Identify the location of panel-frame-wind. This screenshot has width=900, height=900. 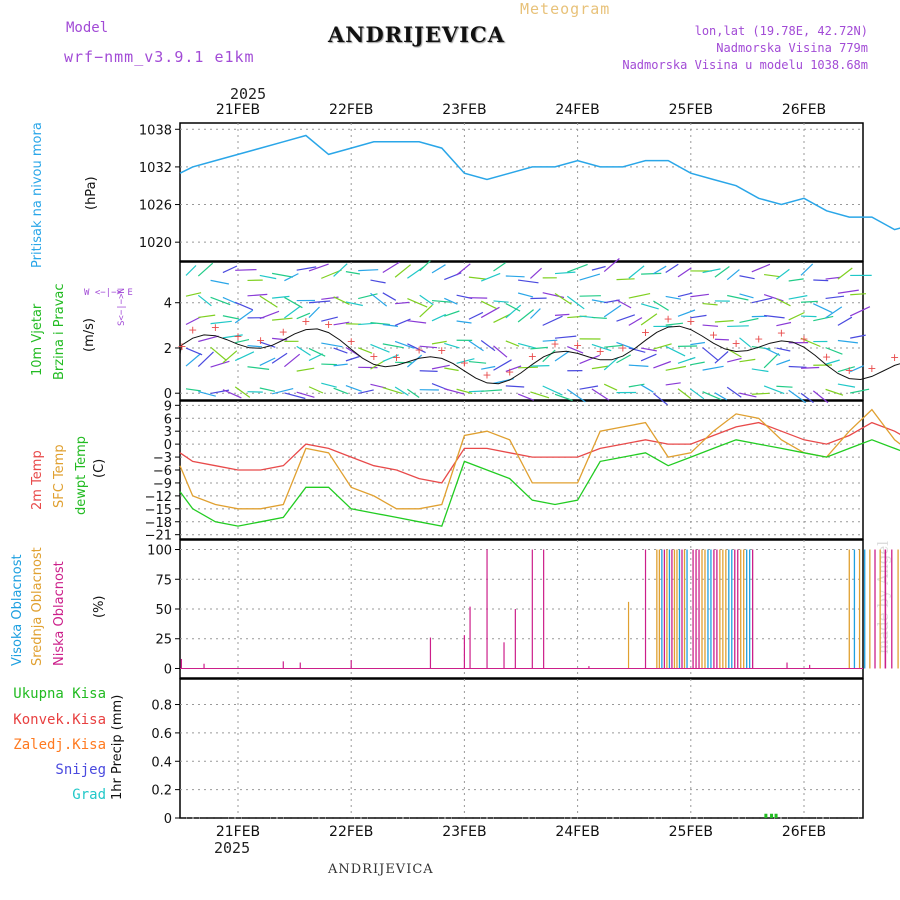
(521, 331).